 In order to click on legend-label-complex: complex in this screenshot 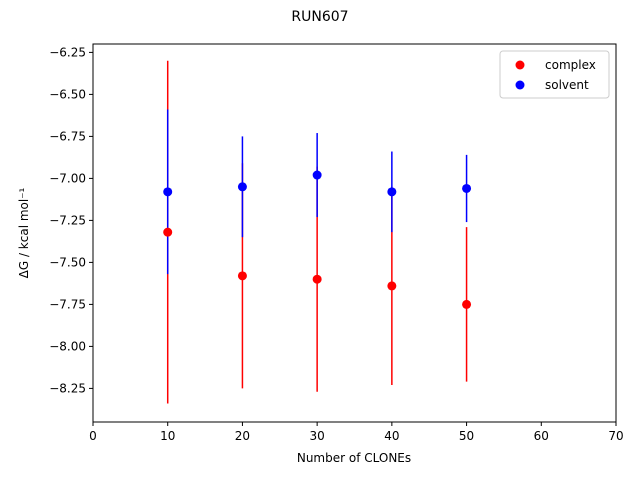, I will do `click(570, 65)`.